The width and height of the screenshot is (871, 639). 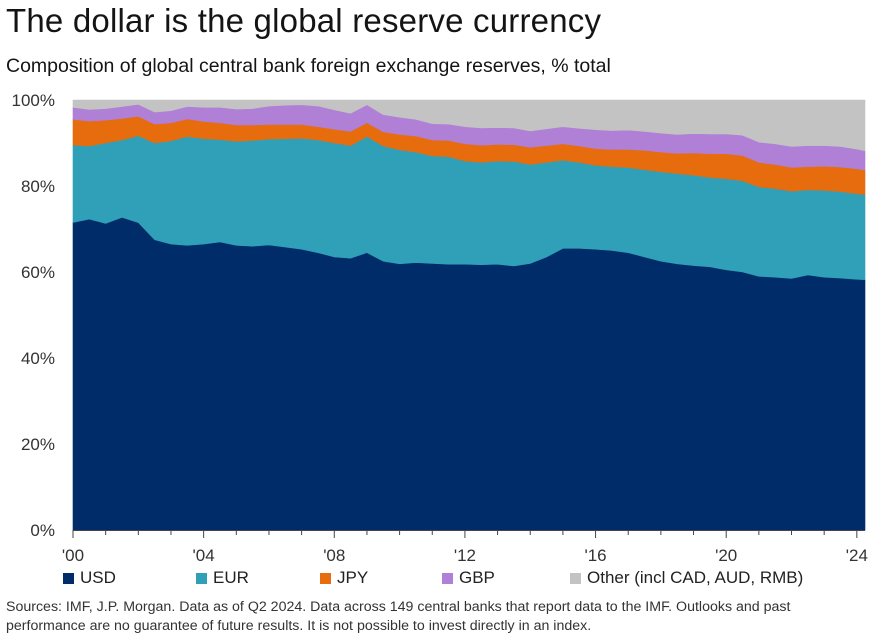 What do you see at coordinates (469, 125) in the screenshot?
I see `area-other` at bounding box center [469, 125].